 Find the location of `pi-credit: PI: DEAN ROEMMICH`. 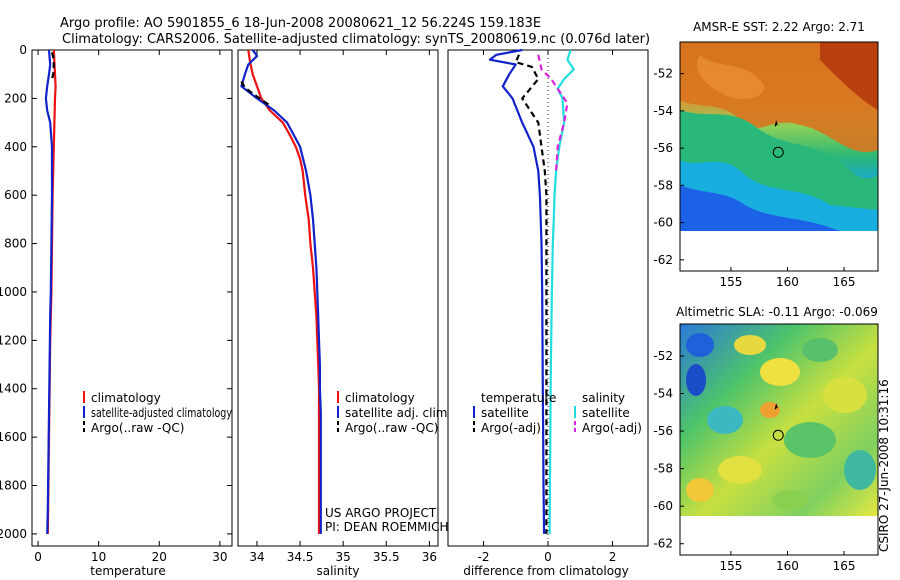

pi-credit: PI: DEAN ROEMMICH is located at coordinates (386, 527).